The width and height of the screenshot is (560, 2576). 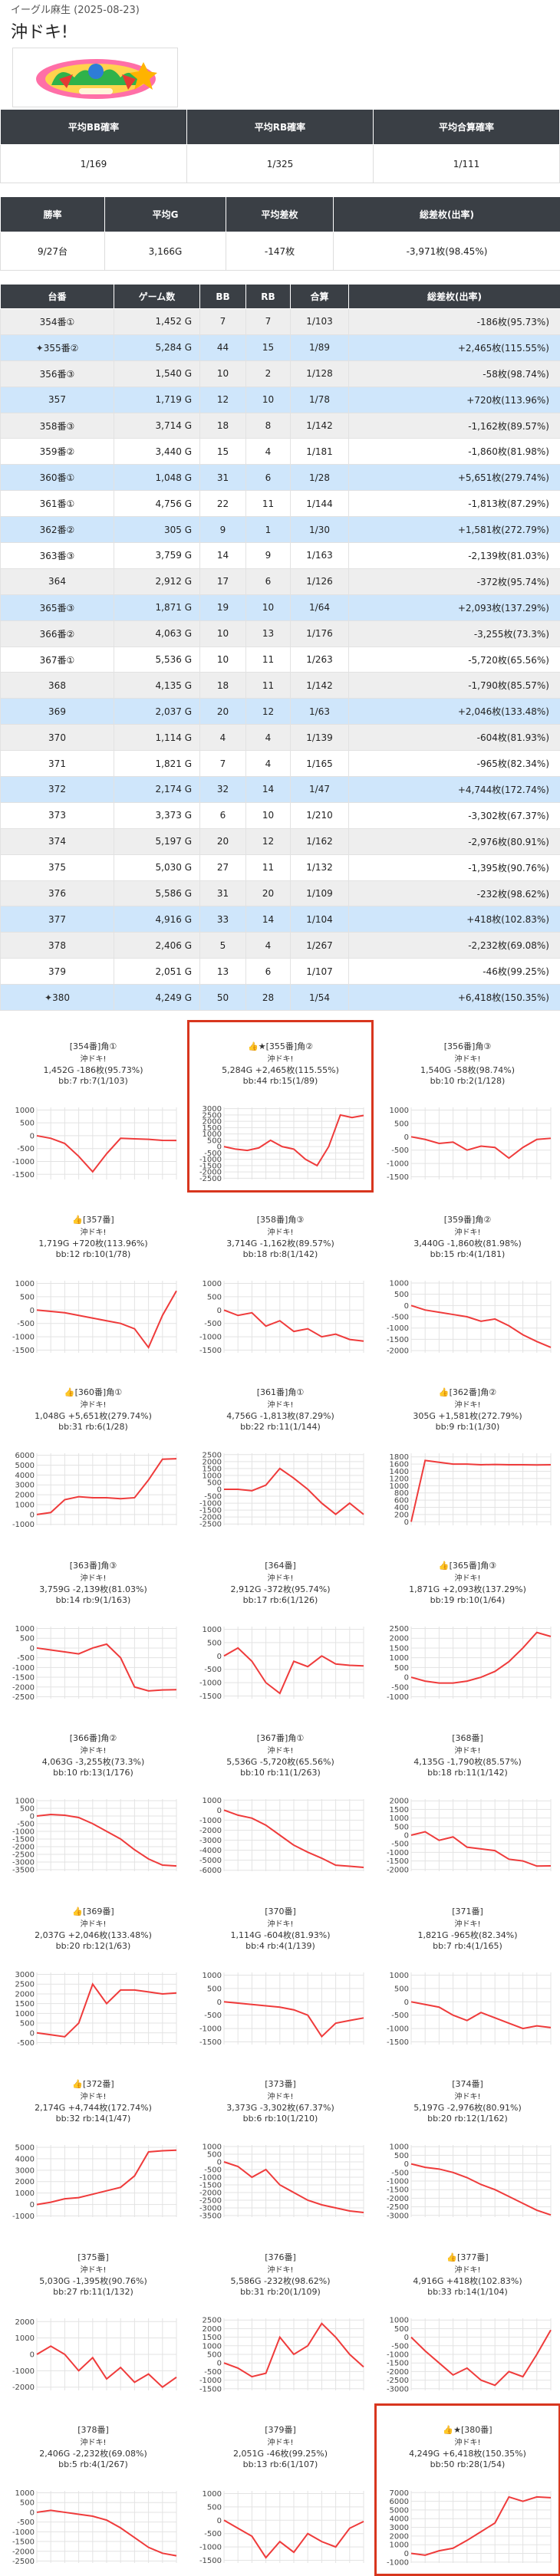 What do you see at coordinates (157, 581) in the screenshot?
I see `game-count: 2,912 G` at bounding box center [157, 581].